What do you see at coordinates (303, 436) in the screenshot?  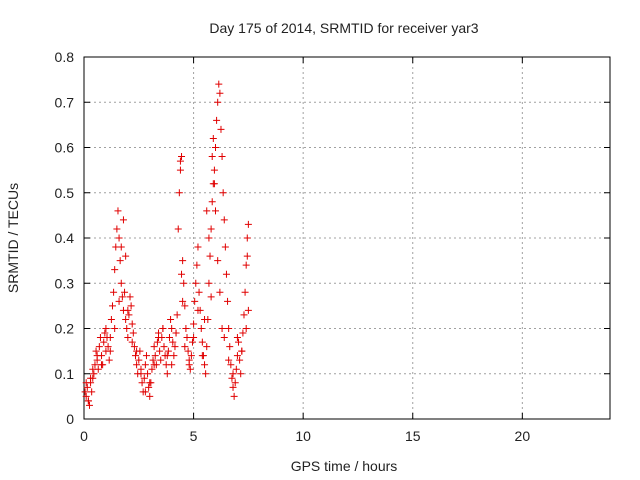 I see `x-tick-label: 10` at bounding box center [303, 436].